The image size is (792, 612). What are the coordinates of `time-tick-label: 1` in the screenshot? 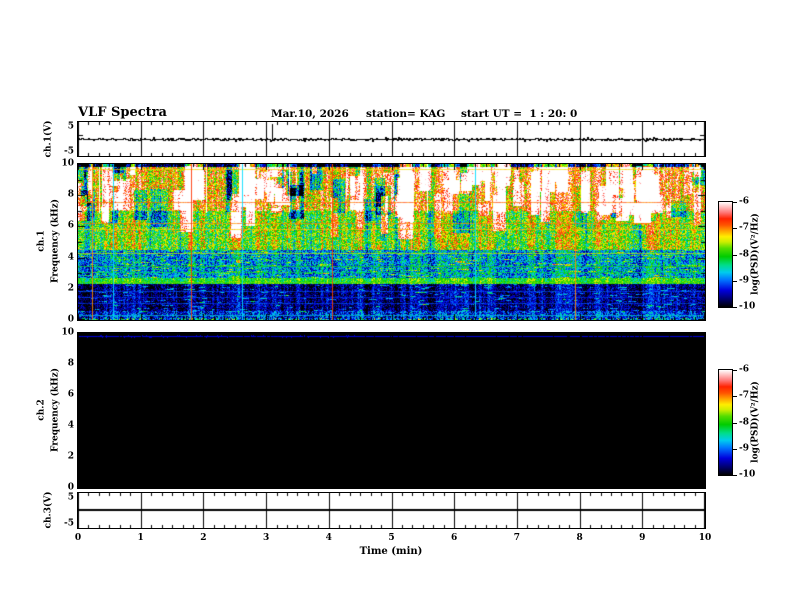 It's located at (140, 538).